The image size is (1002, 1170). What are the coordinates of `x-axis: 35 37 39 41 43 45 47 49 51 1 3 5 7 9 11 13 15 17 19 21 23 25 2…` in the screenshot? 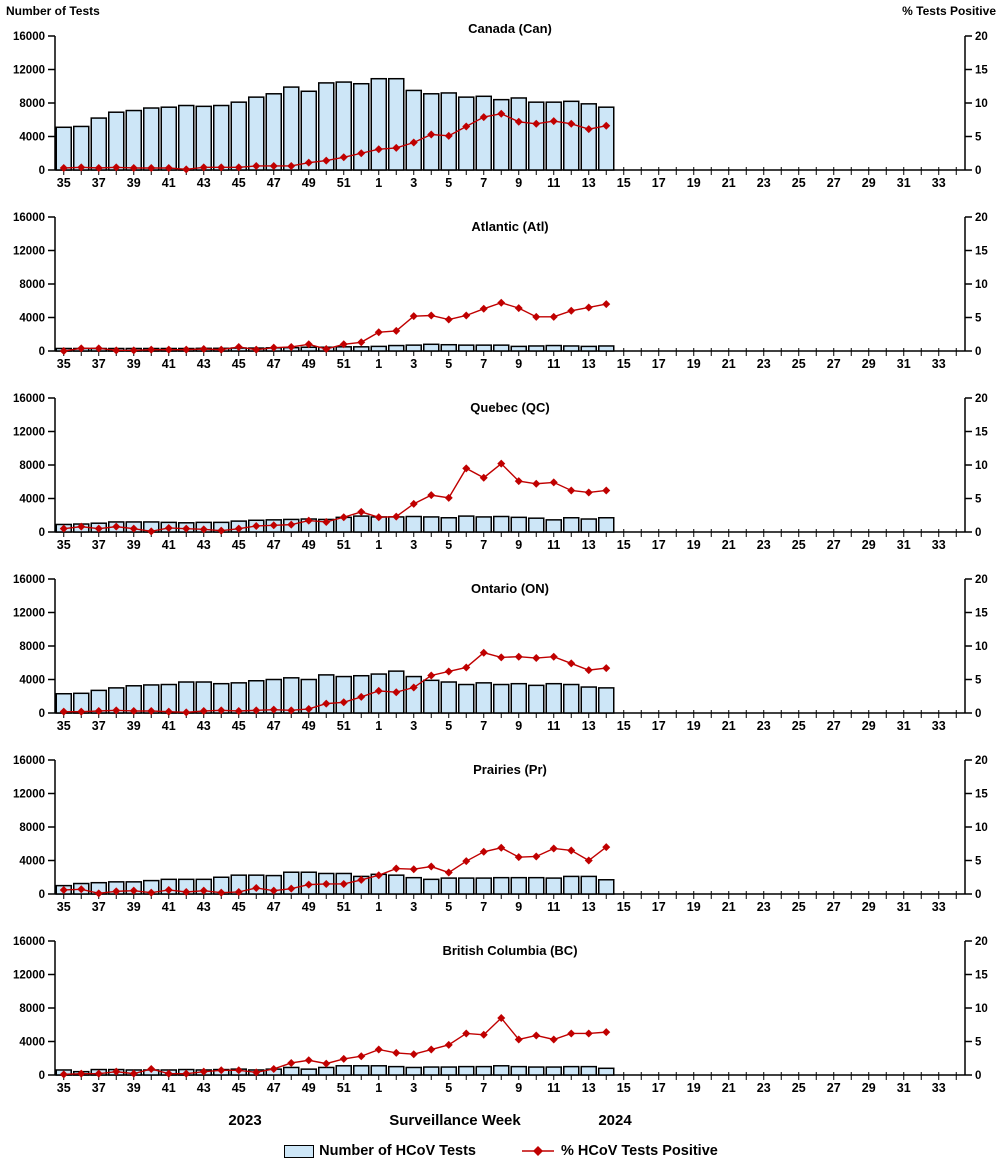 It's located at (507, 359).